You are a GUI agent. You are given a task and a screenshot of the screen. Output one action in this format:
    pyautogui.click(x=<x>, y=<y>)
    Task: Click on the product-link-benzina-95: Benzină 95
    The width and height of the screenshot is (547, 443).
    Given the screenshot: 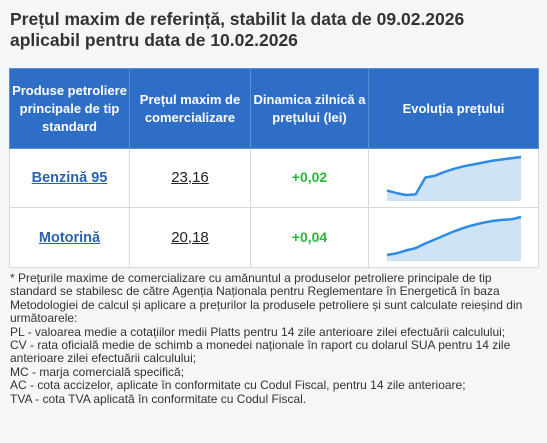 What is the action you would take?
    pyautogui.click(x=69, y=178)
    